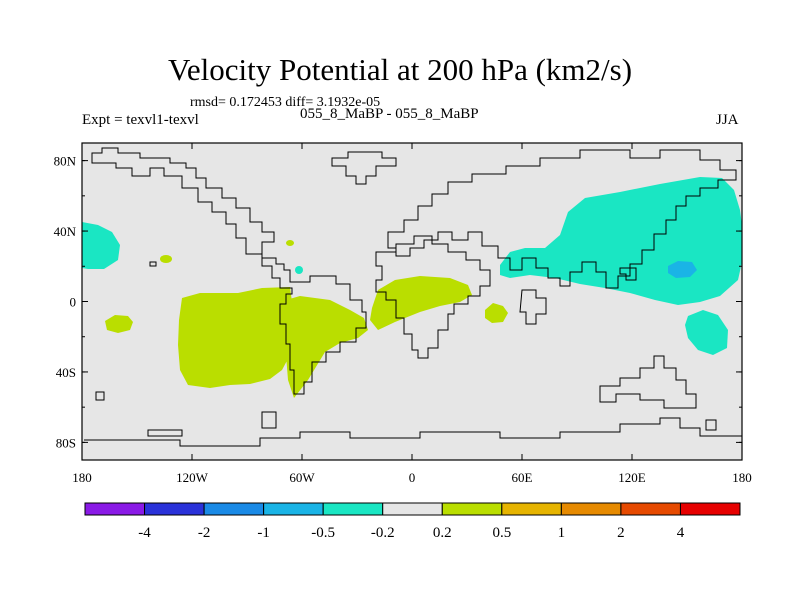 This screenshot has width=800, height=600. Describe the element at coordinates (299, 270) in the screenshot. I see `small-negative-blob` at that location.